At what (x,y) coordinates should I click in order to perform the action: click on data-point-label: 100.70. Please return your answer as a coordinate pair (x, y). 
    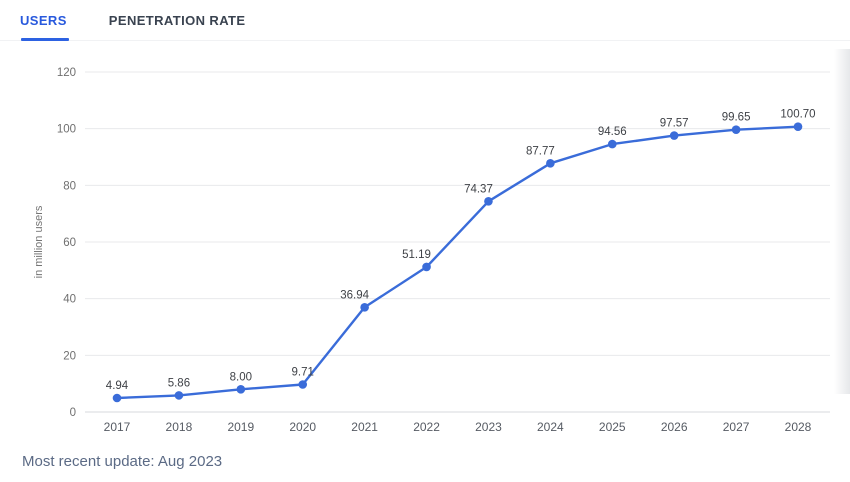
    Looking at the image, I should click on (797, 115).